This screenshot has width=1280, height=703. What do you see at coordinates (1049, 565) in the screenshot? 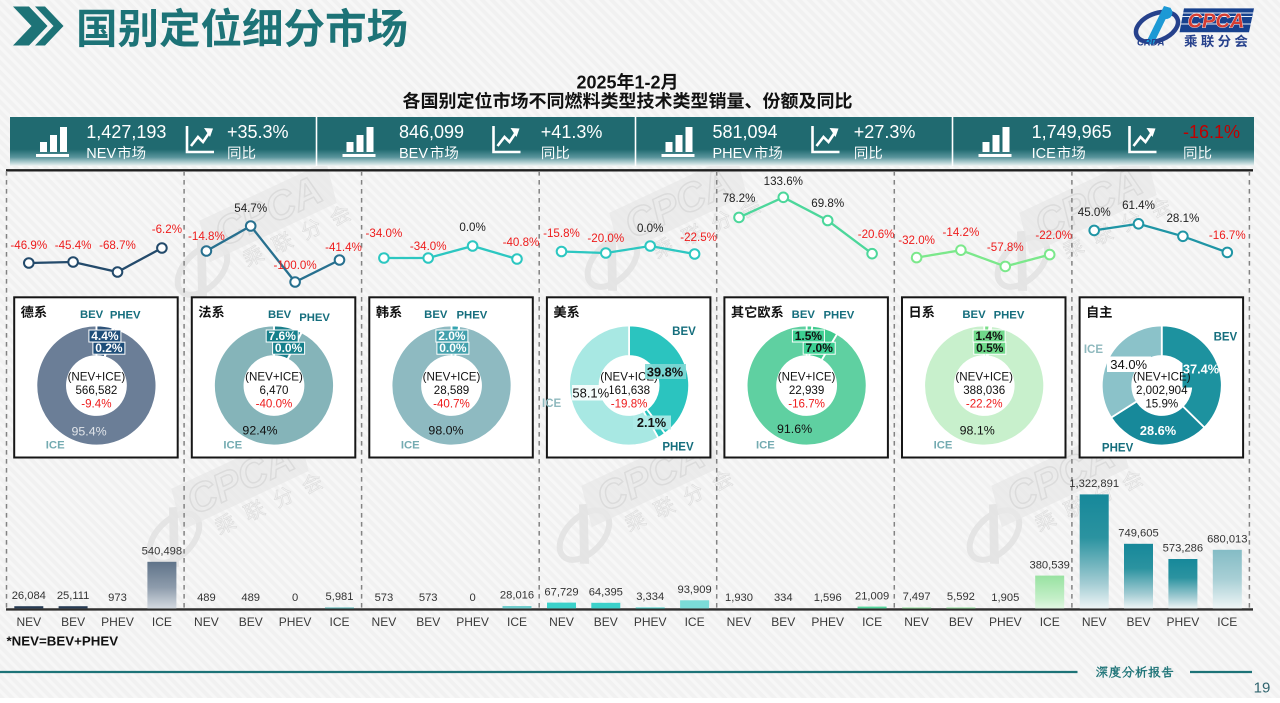
I see `svg-text: 380,539` at bounding box center [1049, 565].